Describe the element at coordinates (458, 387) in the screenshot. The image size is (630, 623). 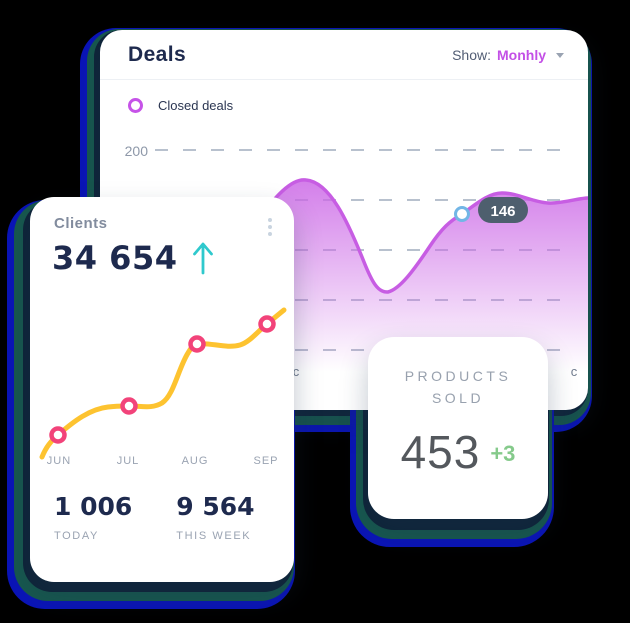
I see `products-sold-title: PRODUCTS SOLD` at that location.